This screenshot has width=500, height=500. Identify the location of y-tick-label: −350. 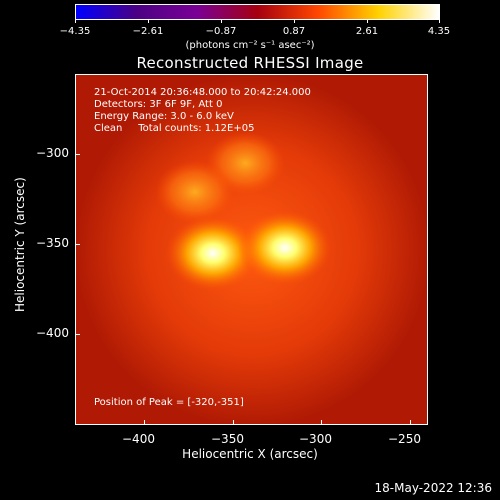
(52, 243).